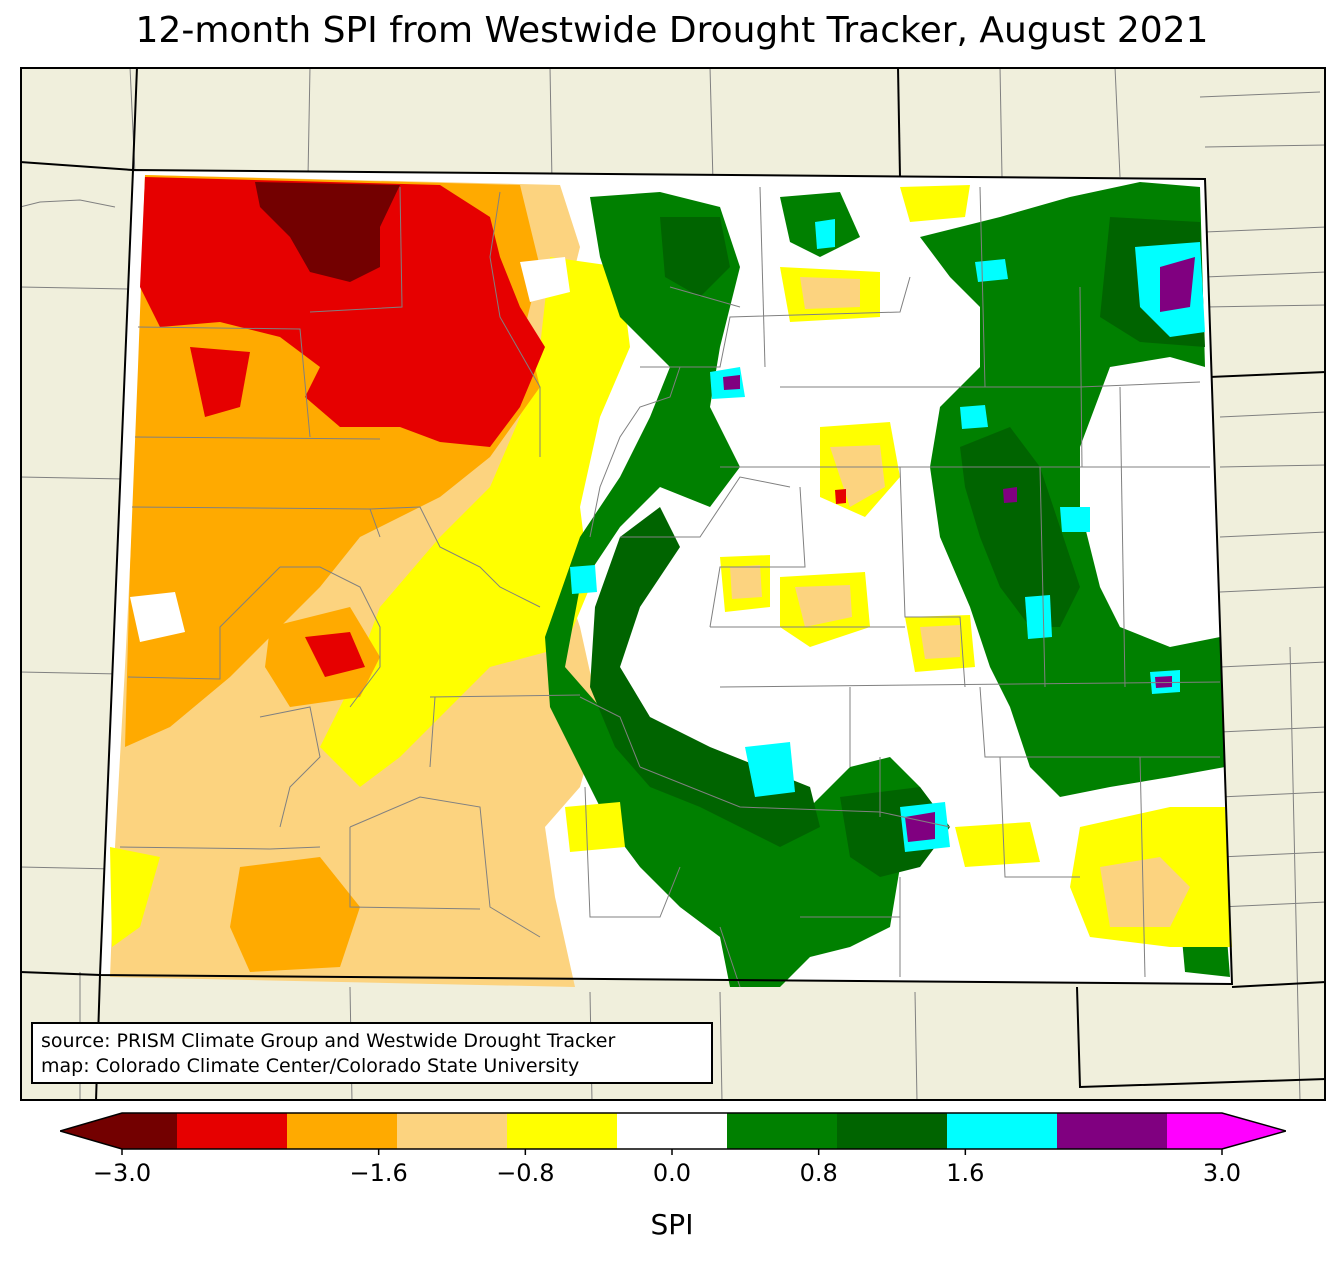 This screenshot has width=1344, height=1262. What do you see at coordinates (1177, 284) in the screenshot?
I see `spi-region-800080-a` at bounding box center [1177, 284].